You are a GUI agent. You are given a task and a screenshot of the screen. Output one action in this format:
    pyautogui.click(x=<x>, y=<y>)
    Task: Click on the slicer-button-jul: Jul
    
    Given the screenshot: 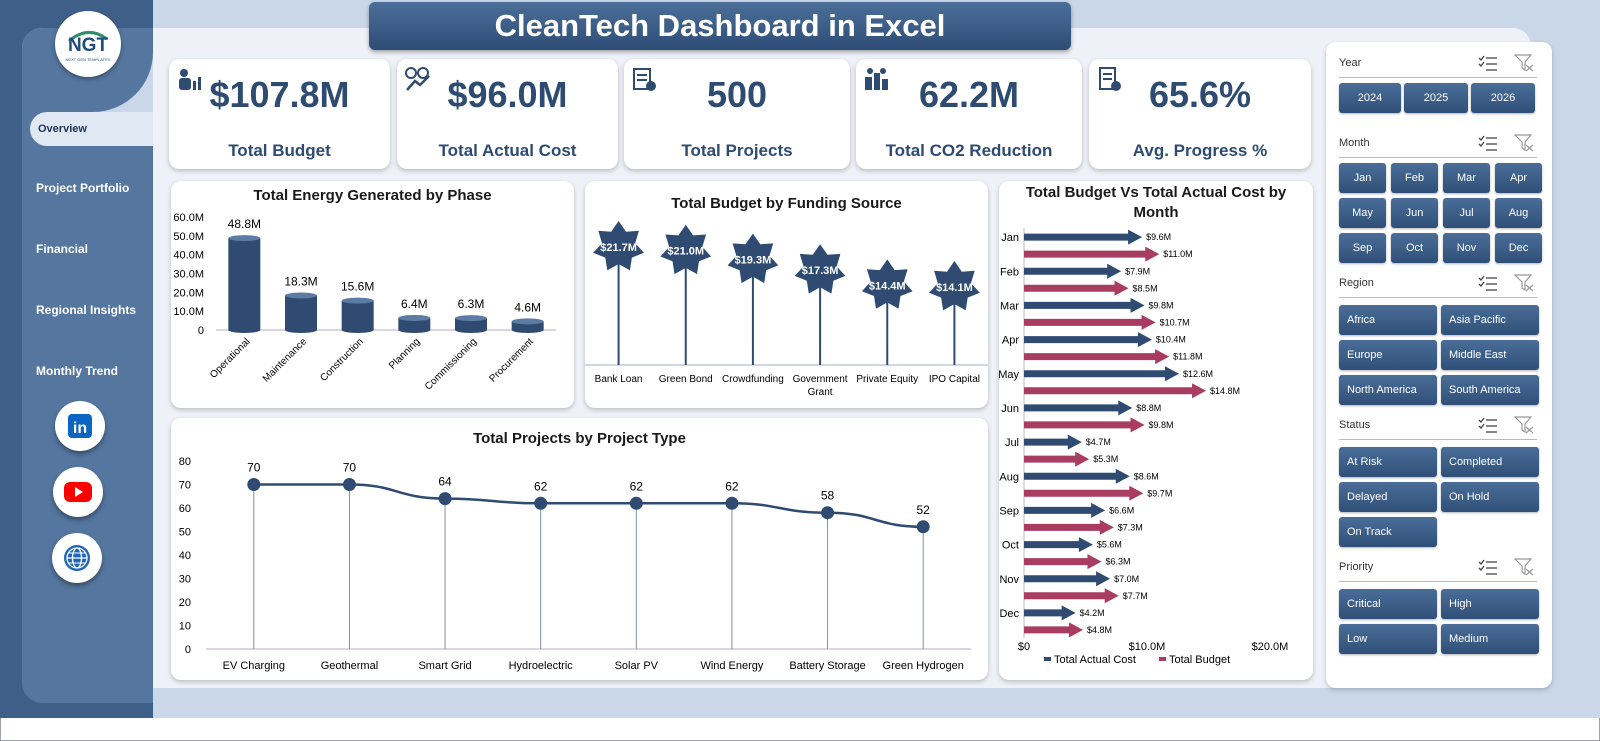 What is the action you would take?
    pyautogui.click(x=1466, y=213)
    